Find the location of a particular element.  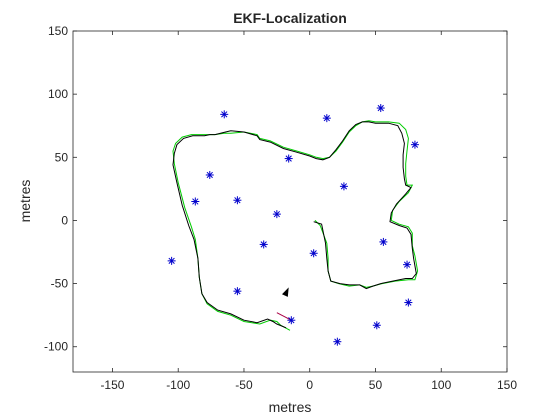

x-tick-label: 100 is located at coordinates (441, 385).